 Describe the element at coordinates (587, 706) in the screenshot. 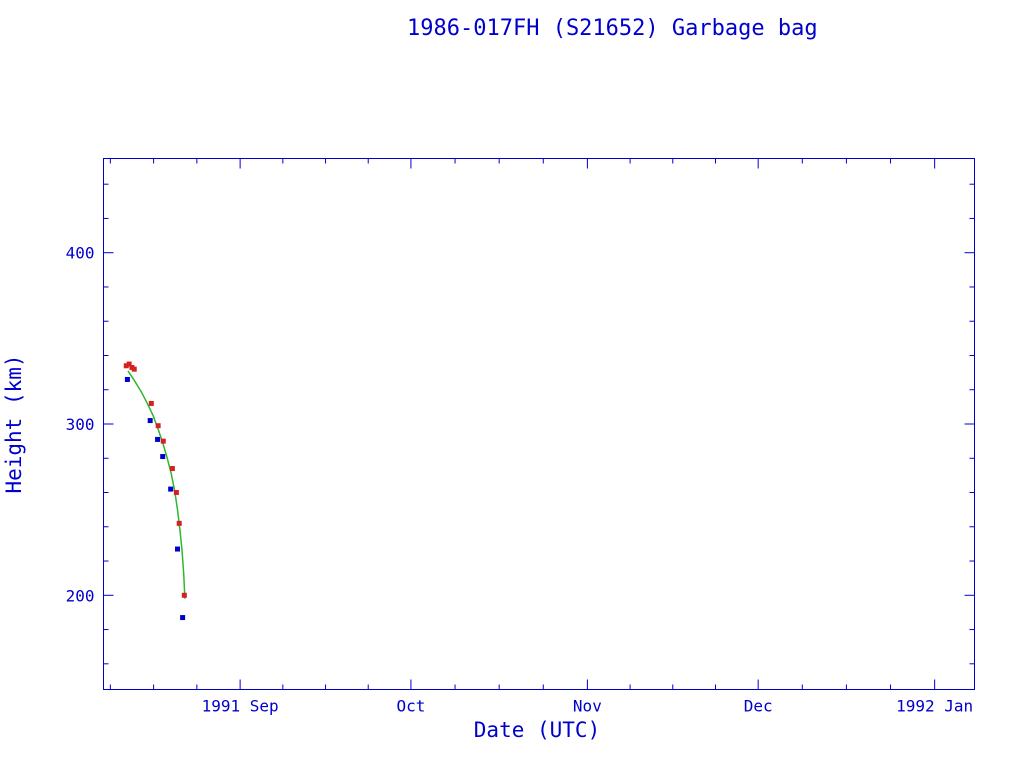

I see `x-tick-label: Nov` at that location.